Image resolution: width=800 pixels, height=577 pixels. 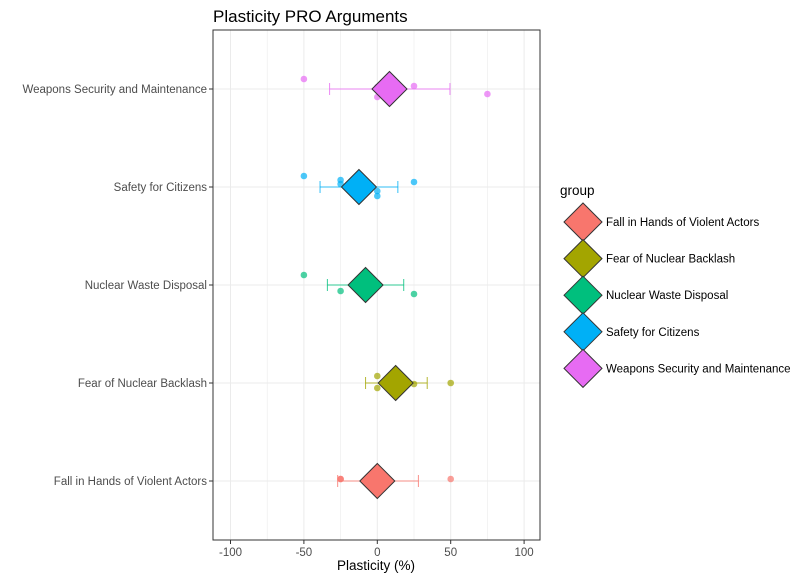 What do you see at coordinates (698, 369) in the screenshot?
I see `legend-label: Weapons Security and Maintenance` at bounding box center [698, 369].